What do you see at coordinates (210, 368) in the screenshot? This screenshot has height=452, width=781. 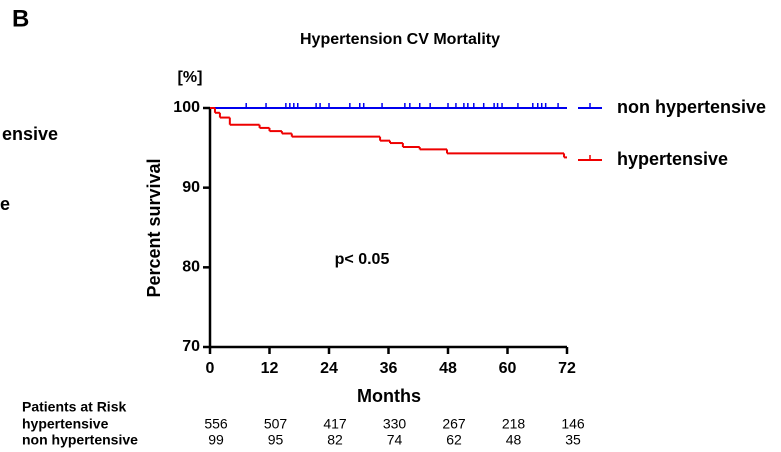 I see `x-tick-label: 0` at bounding box center [210, 368].